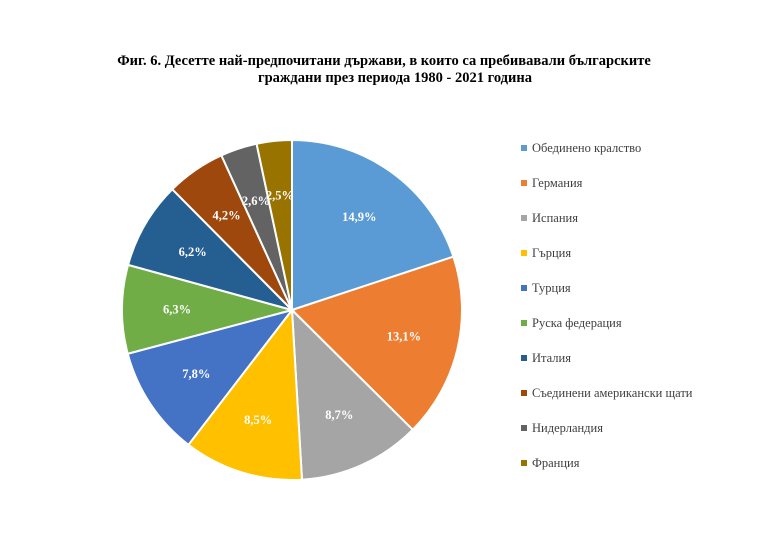  Describe the element at coordinates (641, 157) in the screenshot. I see `legend-item-1: Обединено кралство` at that location.